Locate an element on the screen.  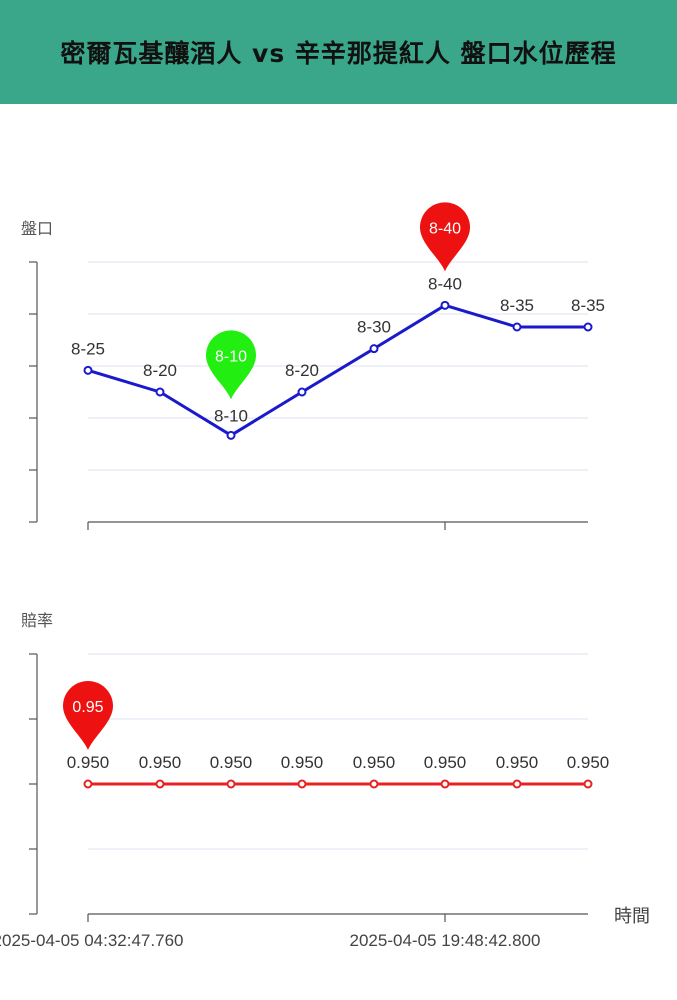
page-title: 密爾瓦基釀酒人 vs 辛辛那提紅人 盤口水位歷程 is located at coordinates (338, 53).